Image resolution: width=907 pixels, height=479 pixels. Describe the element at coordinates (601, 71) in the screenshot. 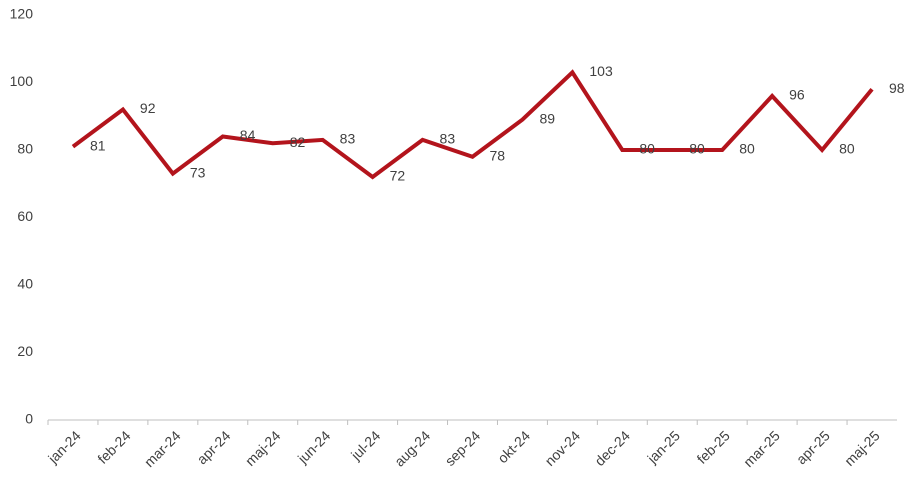

I see `data-label: 103` at that location.